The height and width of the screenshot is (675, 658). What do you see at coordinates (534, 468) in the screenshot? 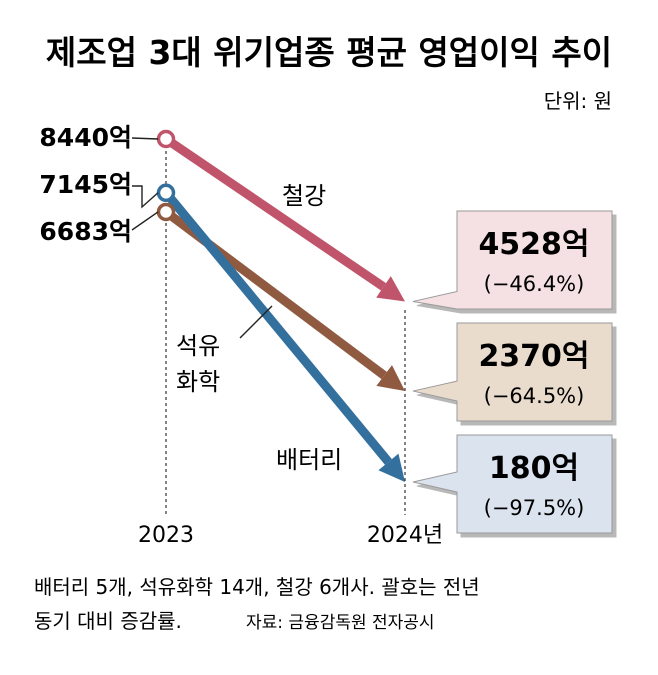
I see `end-value-label: 180억` at bounding box center [534, 468].